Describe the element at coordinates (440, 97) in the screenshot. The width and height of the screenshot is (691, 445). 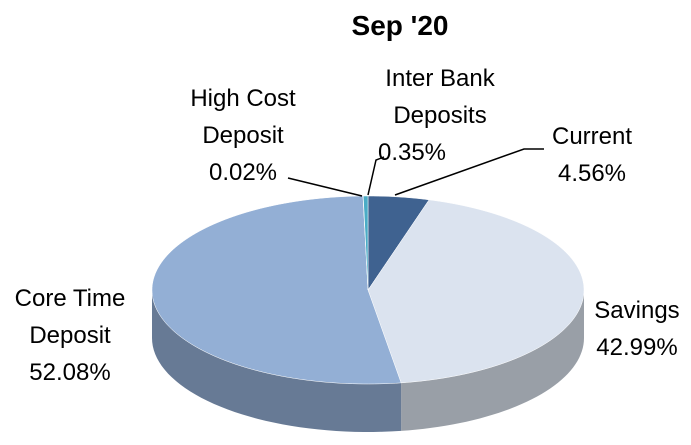
I see `category-label: Inter Bank Deposits` at that location.